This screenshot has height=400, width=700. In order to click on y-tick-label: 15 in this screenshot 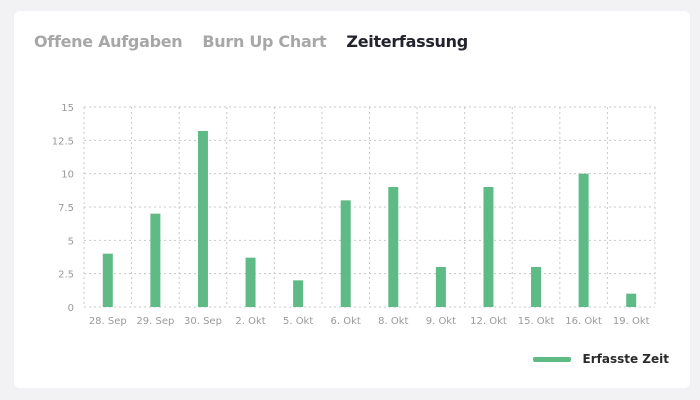, I will do `click(67, 108)`.